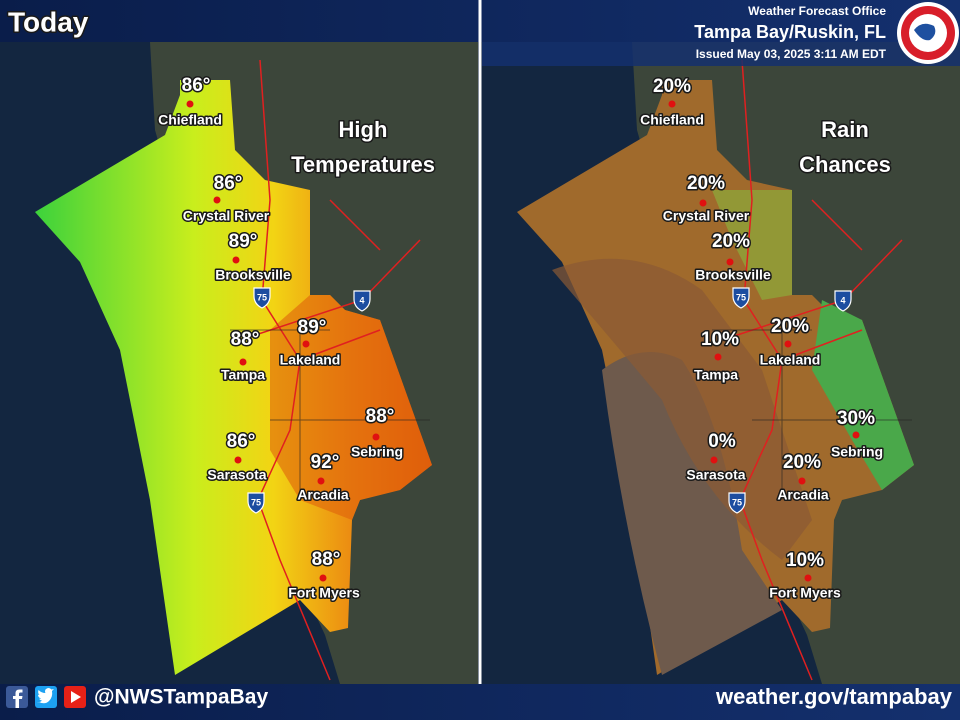  I want to click on nws-logo, so click(928, 33).